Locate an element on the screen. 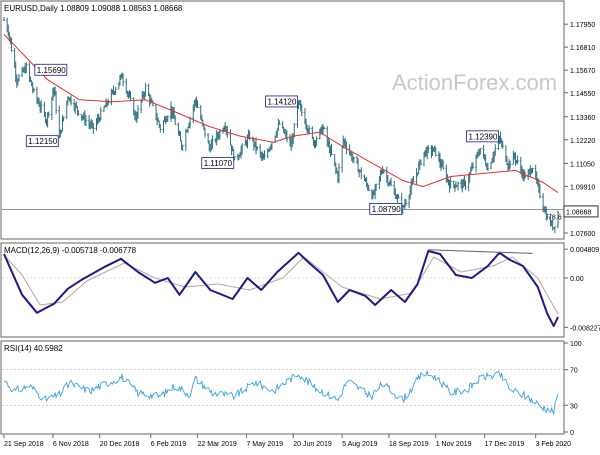 Image resolution: width=600 pixels, height=455 pixels. price-annotation-label: 1.11070 is located at coordinates (218, 163).